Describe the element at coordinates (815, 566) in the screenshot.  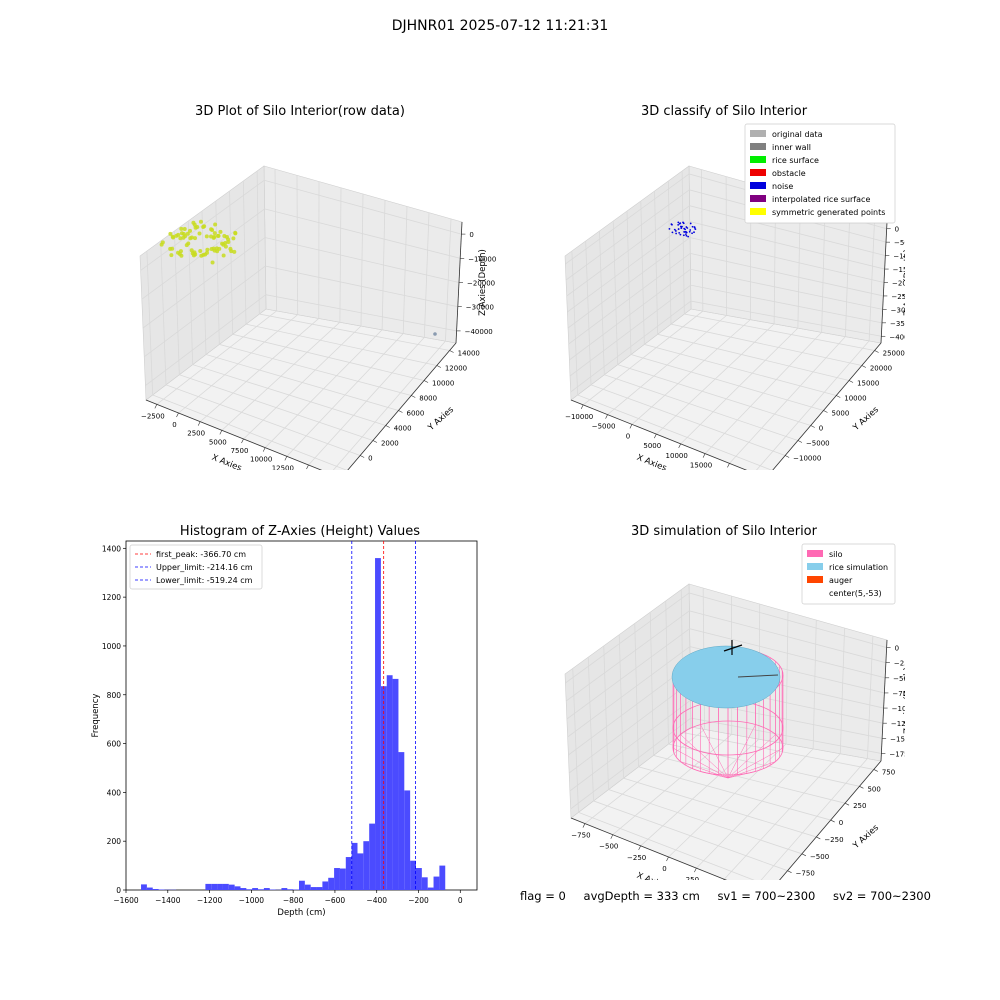
I see `sim-legend-swatch` at that location.